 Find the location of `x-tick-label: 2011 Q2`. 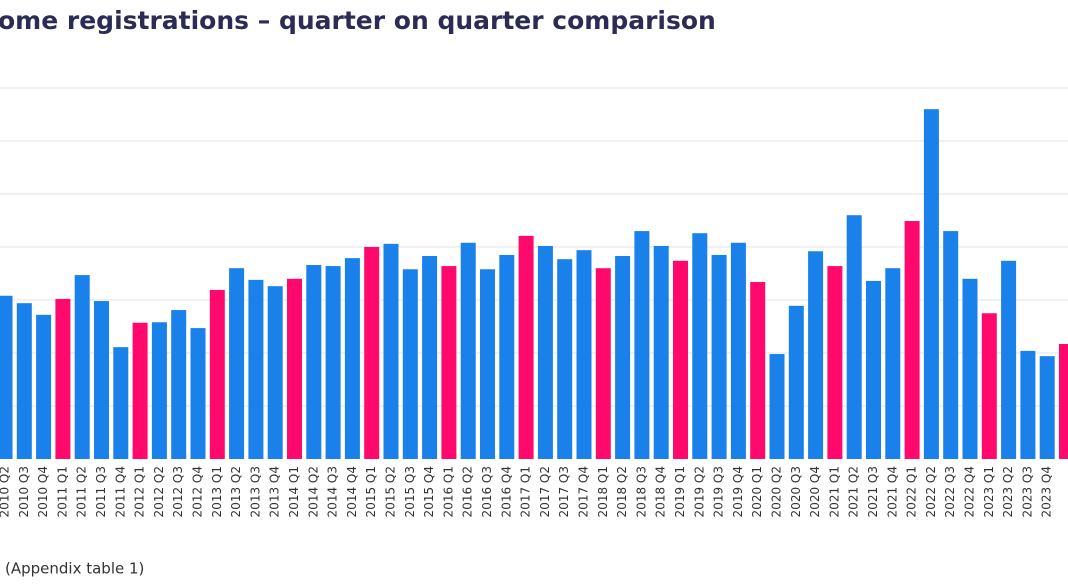

x-tick-label: 2011 Q2 is located at coordinates (82, 491).